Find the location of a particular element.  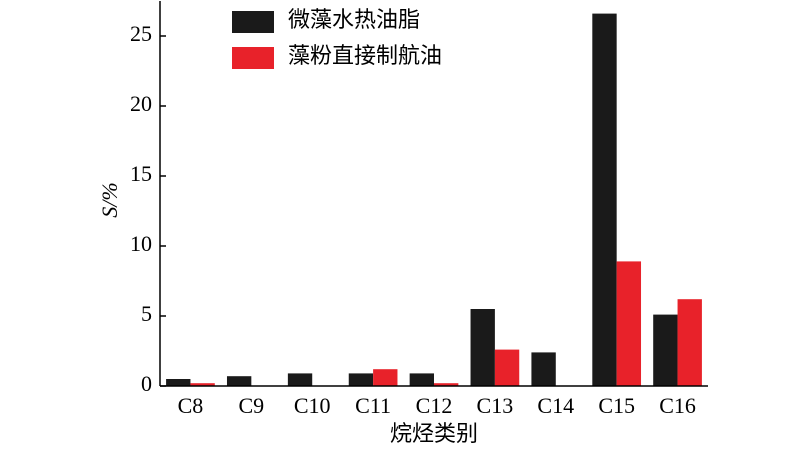

x-tick-label: C12 is located at coordinates (434, 405).